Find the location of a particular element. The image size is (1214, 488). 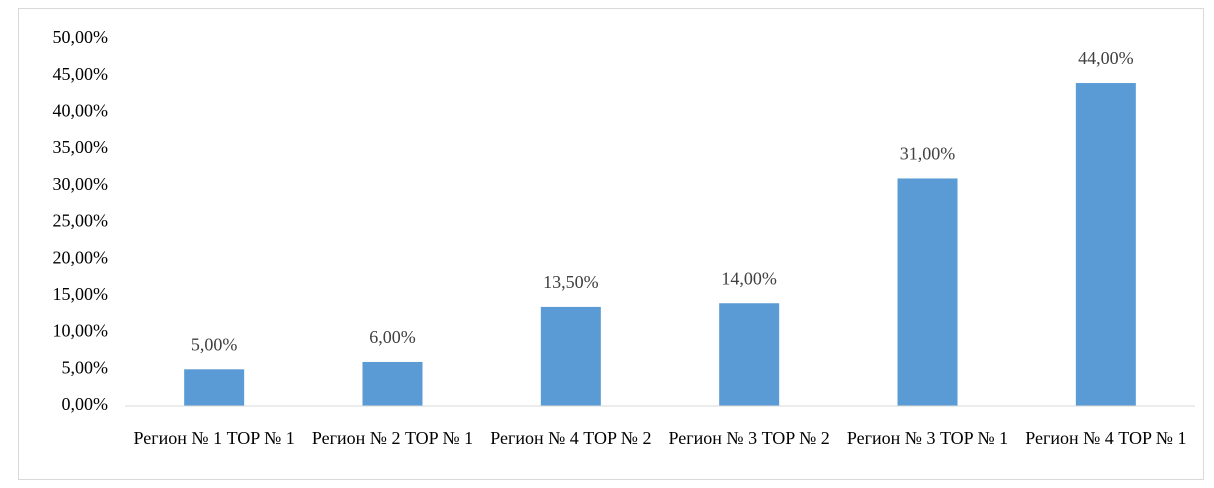

y-tick-label: 35,00% is located at coordinates (81, 147).